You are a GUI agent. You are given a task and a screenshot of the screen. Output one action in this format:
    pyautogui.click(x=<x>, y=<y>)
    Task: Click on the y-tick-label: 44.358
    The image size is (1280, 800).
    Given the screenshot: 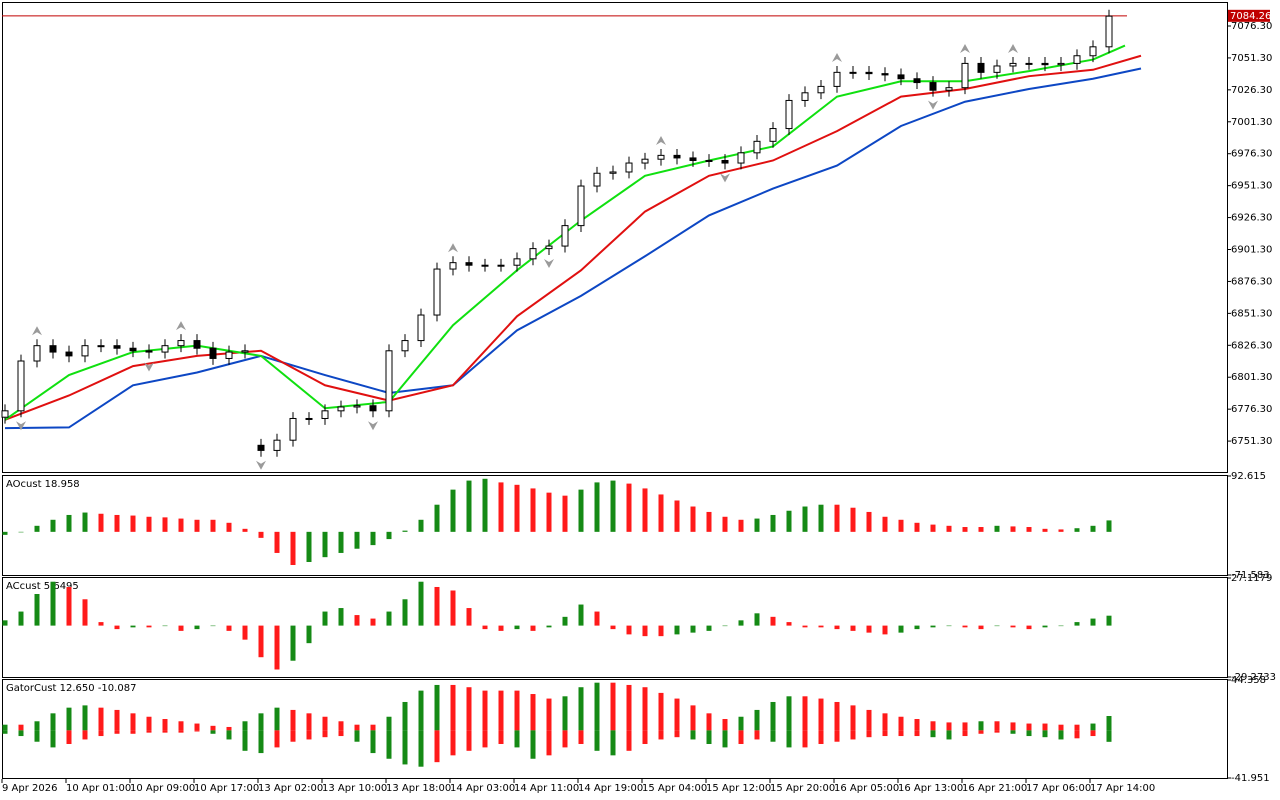 What is the action you would take?
    pyautogui.click(x=1248, y=680)
    